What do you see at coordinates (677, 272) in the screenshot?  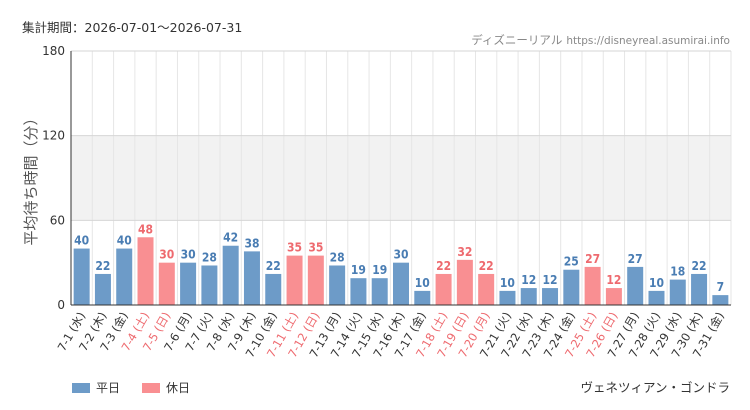 I see `value-label: 18` at bounding box center [677, 272].